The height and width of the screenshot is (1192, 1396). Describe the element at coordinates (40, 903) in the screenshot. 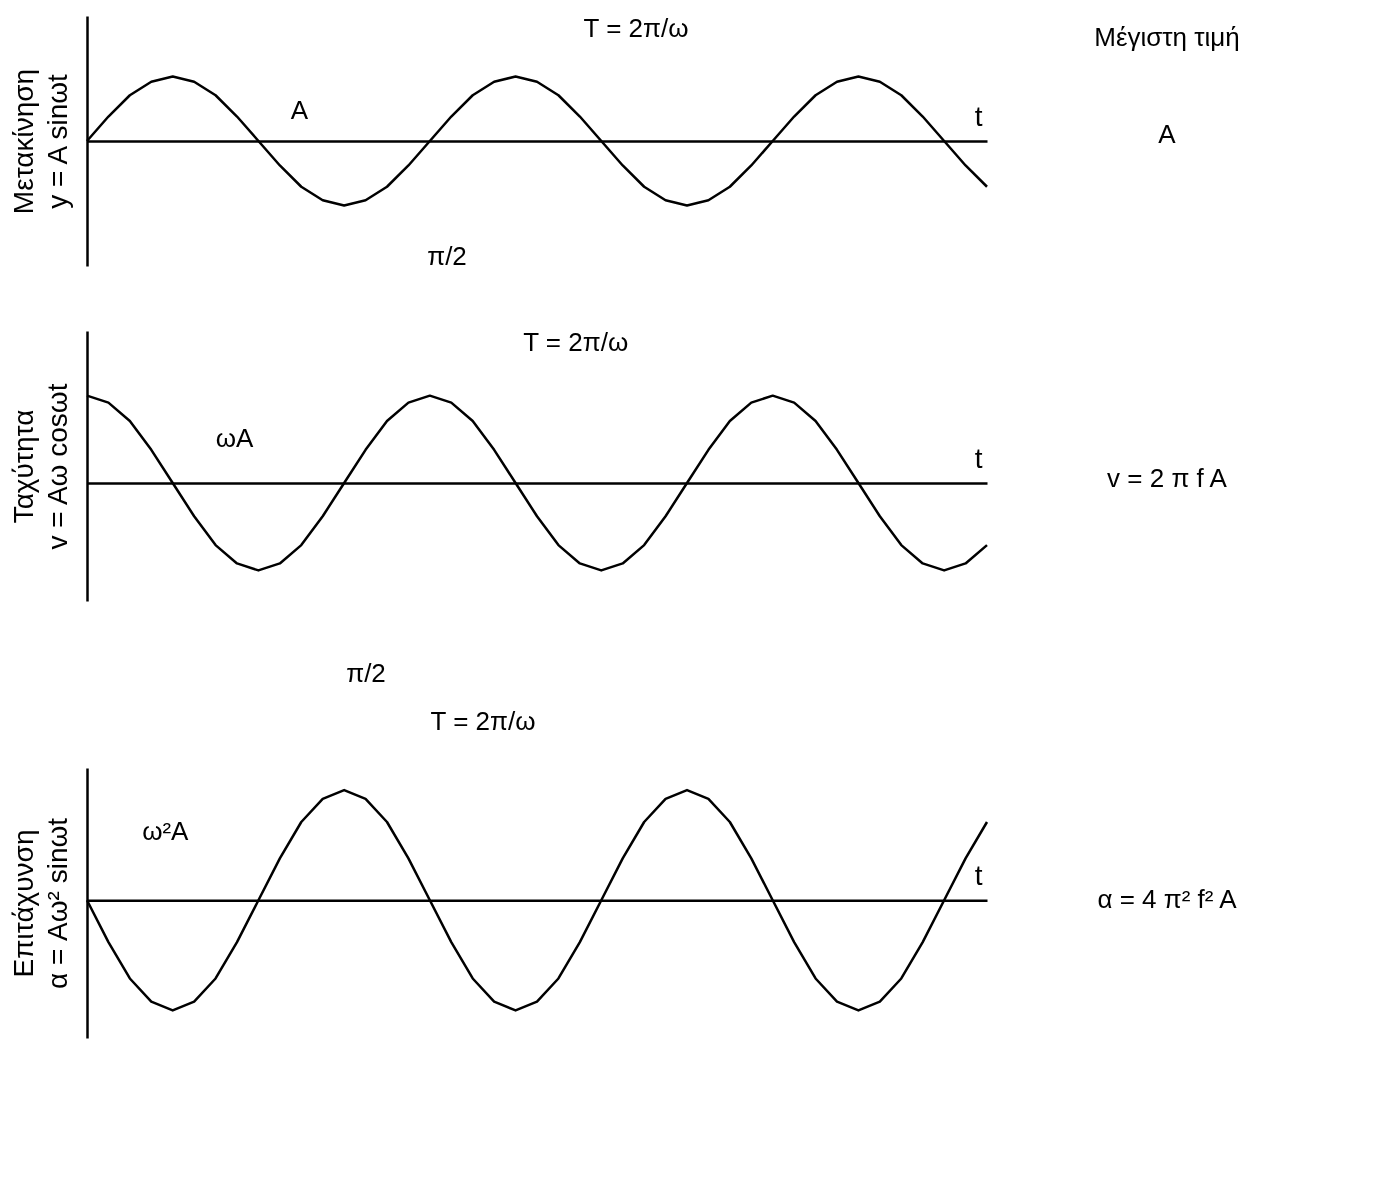

I see `y-axis-title: Επιτάχυνση α = Aω² sinωt` at that location.